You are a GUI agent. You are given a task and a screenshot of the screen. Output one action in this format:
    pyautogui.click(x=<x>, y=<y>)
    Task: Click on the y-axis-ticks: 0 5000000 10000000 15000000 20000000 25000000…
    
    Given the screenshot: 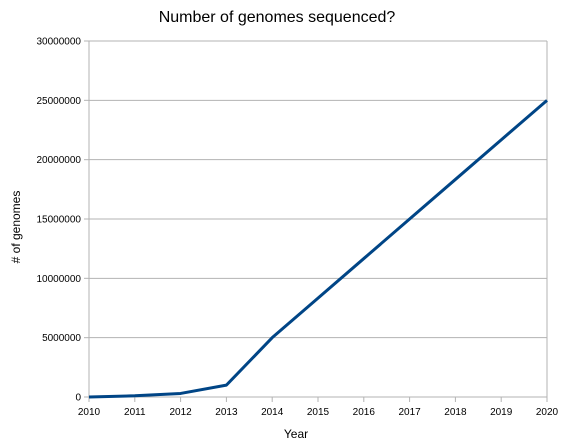 What is the action you would take?
    pyautogui.click(x=63, y=220)
    